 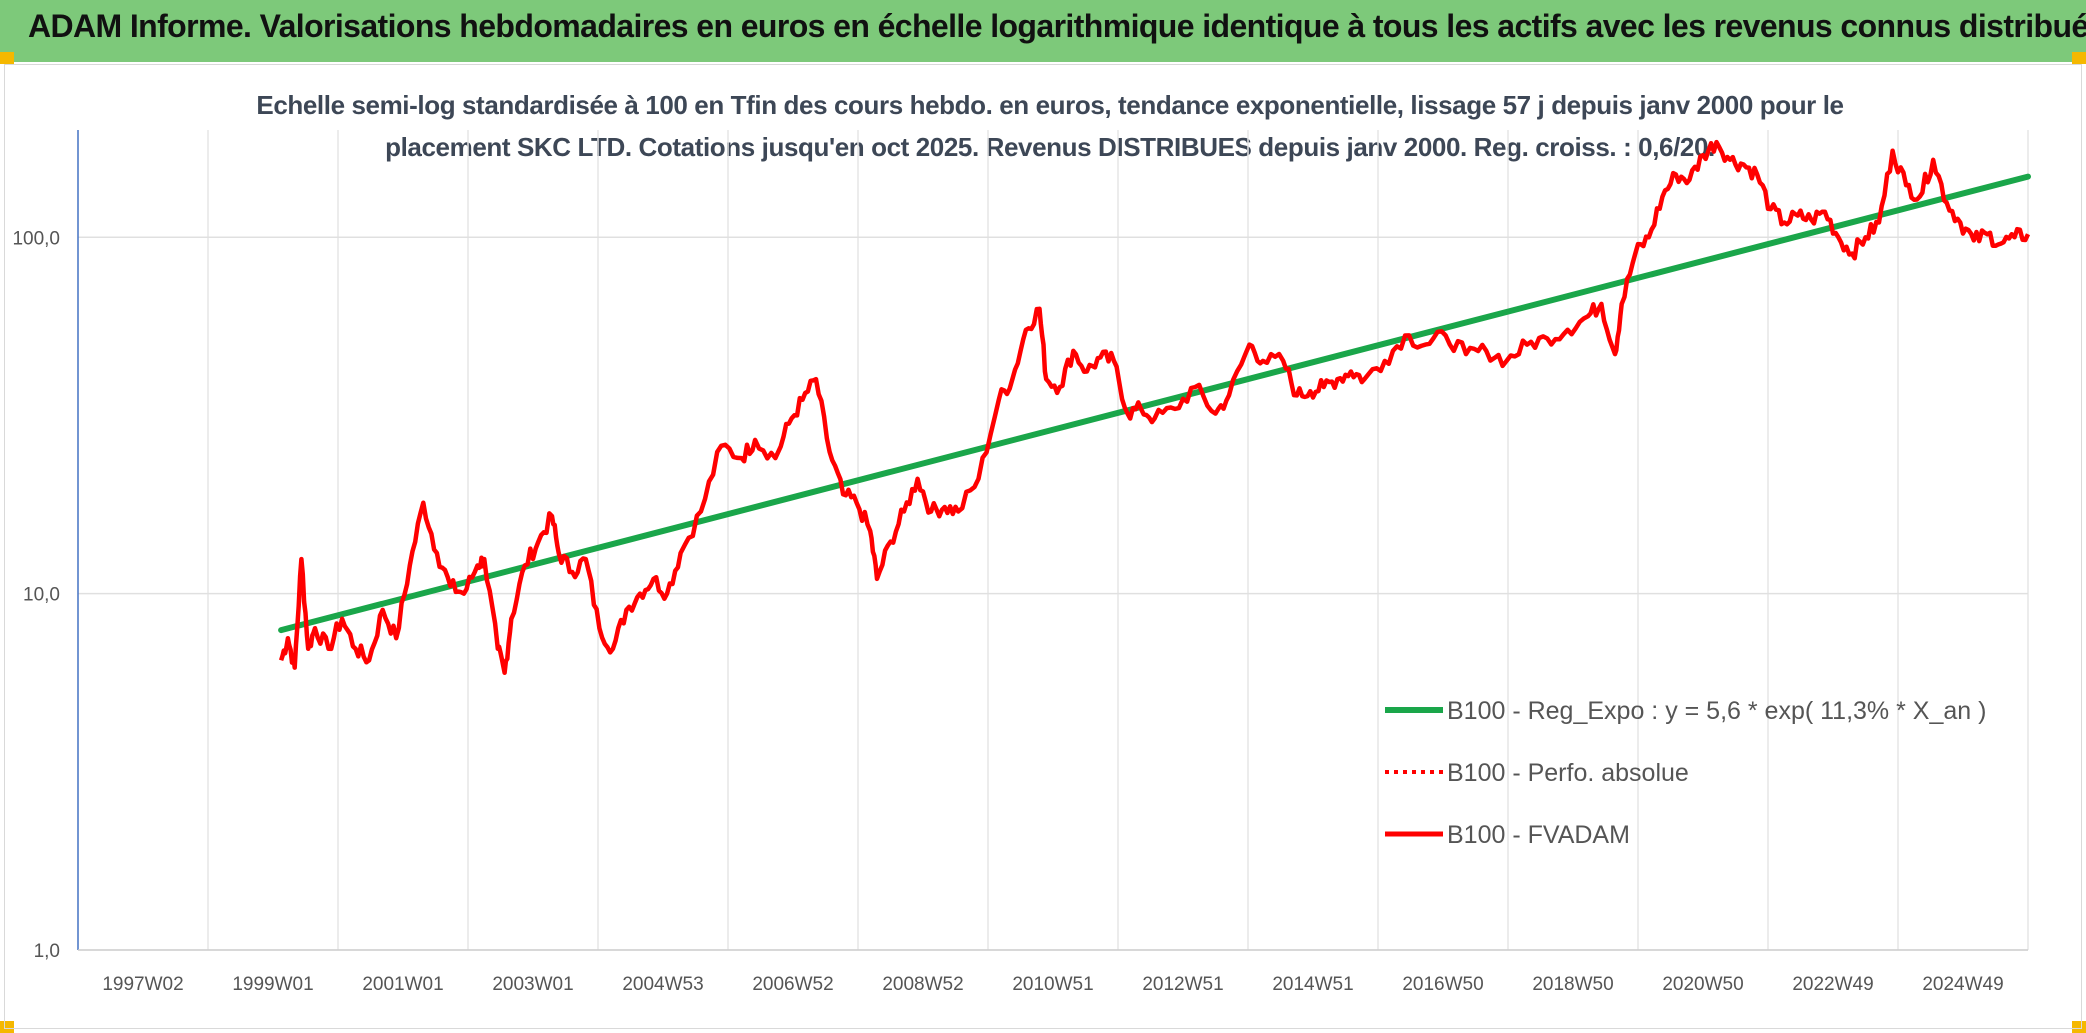 I want to click on x-tick-label: 2022W49, so click(x=1832, y=984).